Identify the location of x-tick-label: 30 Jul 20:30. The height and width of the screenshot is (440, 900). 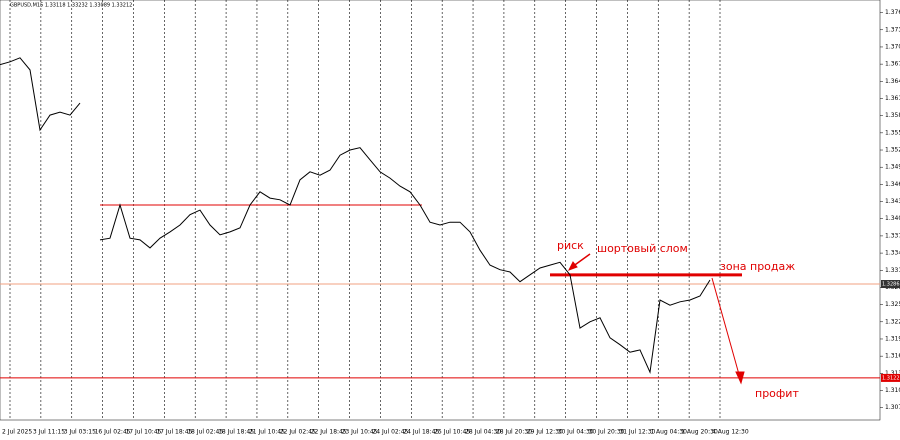
(607, 432).